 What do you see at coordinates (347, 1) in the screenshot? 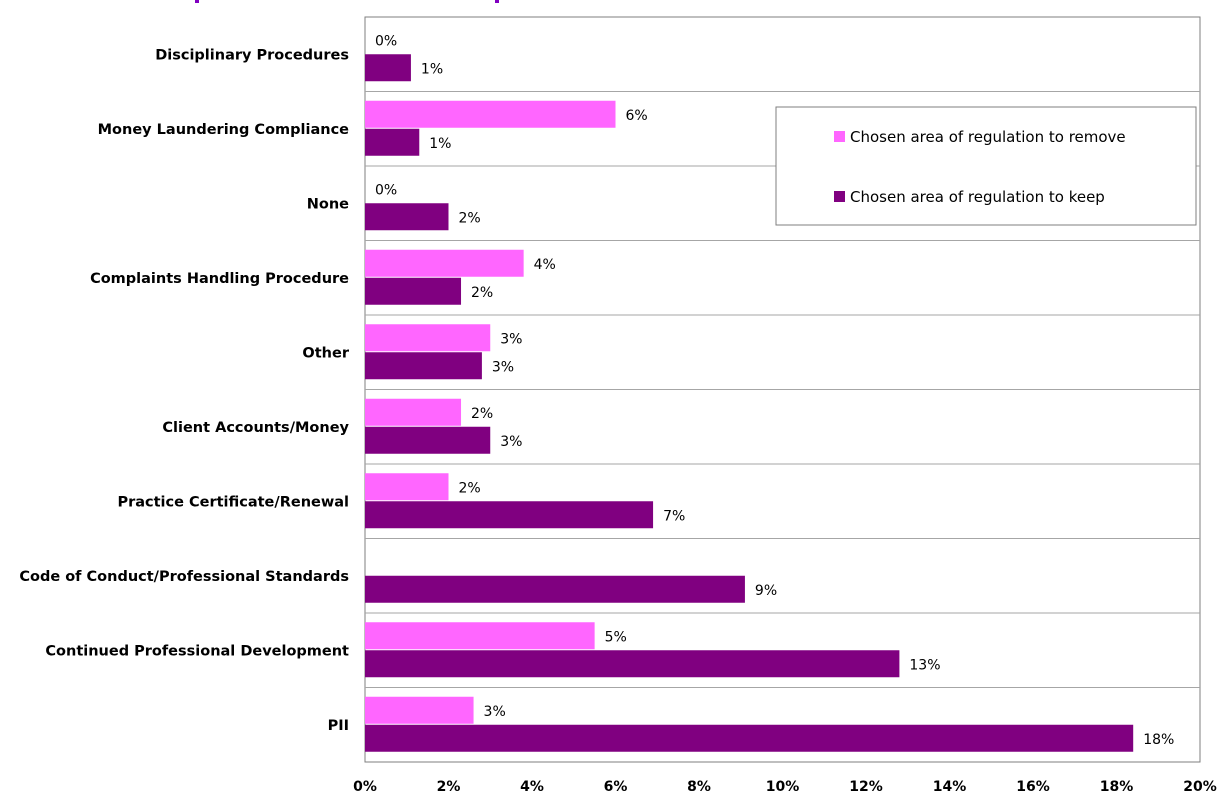
I see `heading-fragment` at bounding box center [347, 1].